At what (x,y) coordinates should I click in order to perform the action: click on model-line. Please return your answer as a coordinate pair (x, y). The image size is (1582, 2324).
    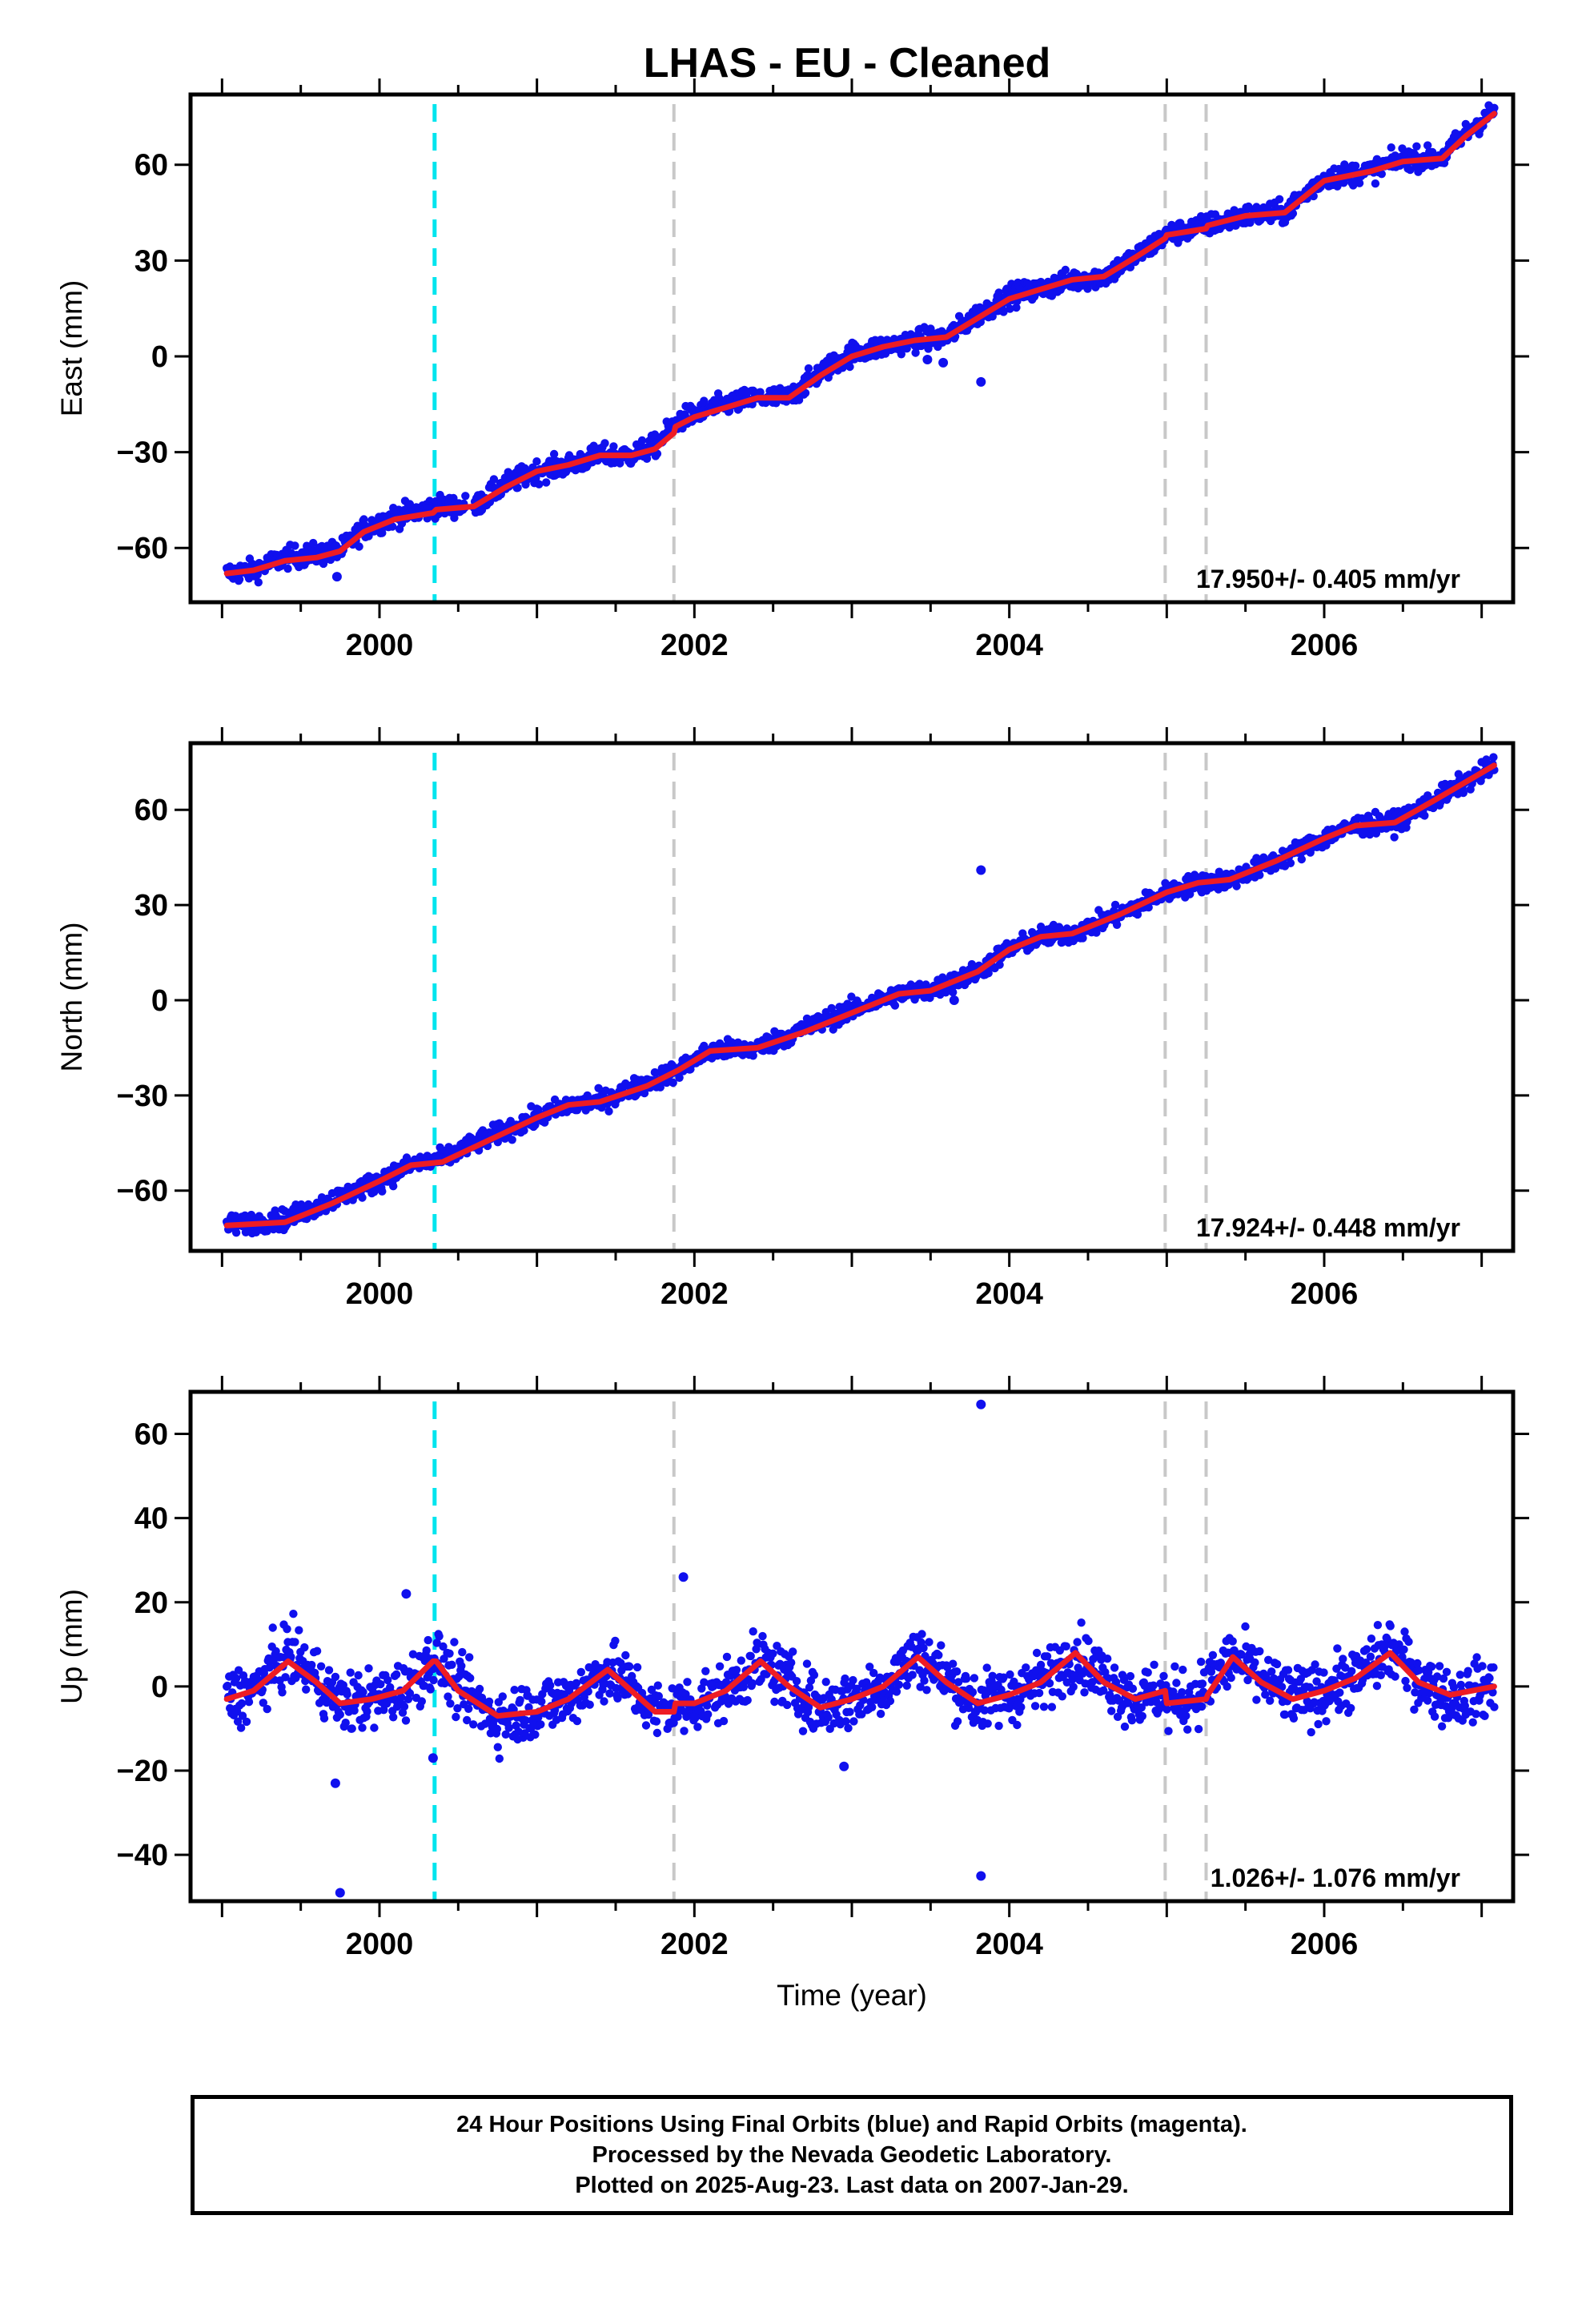
    Looking at the image, I should click on (860, 1685).